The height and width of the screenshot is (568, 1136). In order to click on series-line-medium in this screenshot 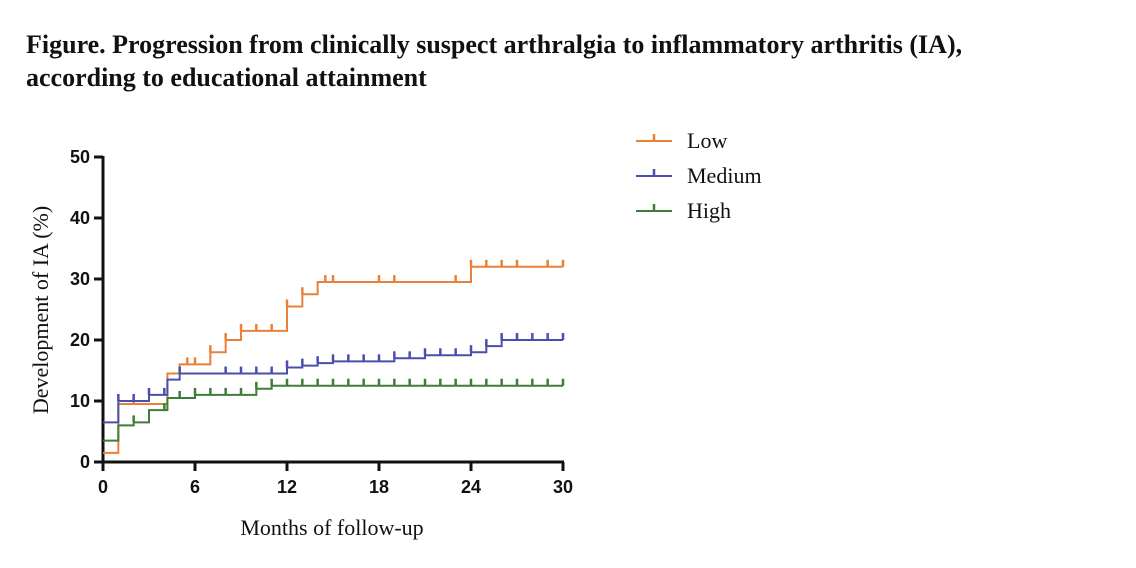, I will do `click(333, 381)`.